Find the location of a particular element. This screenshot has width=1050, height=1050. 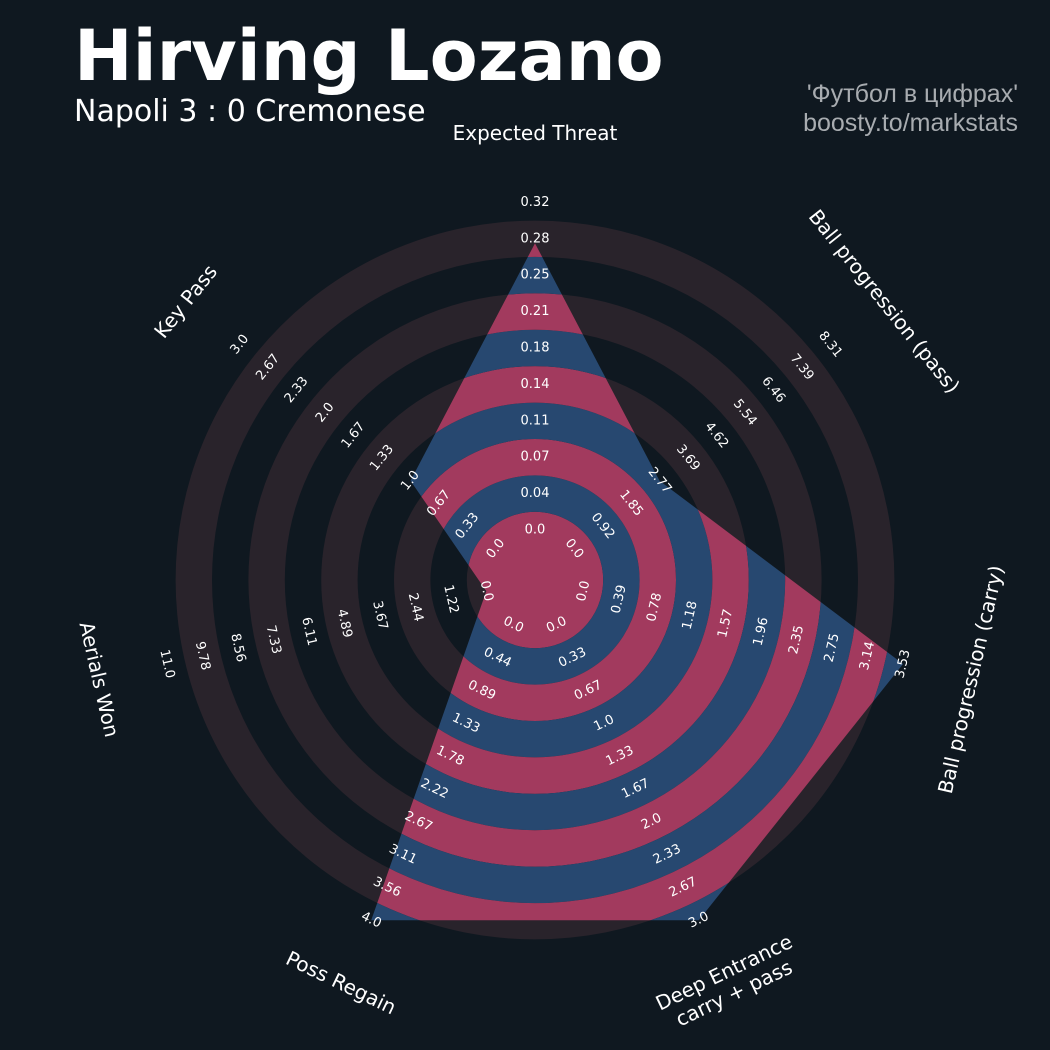

tick-label: 3.67 is located at coordinates (379, 616).